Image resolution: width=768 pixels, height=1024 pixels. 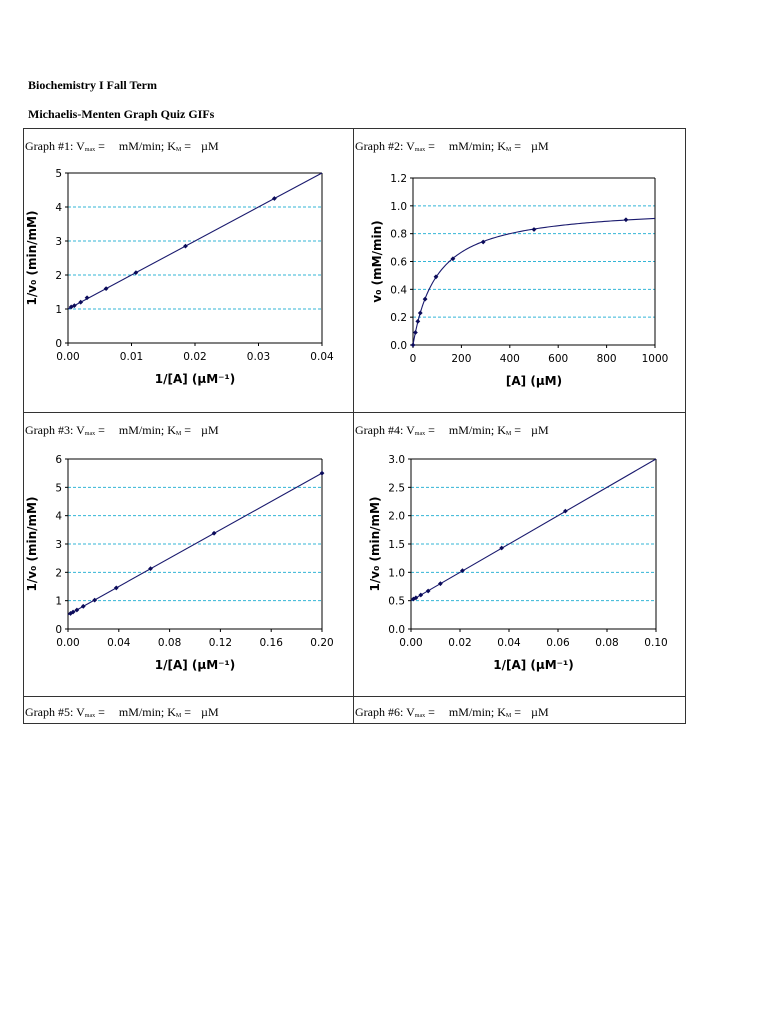 I want to click on course-title: Biochemistry I Fall Term, so click(x=92, y=85).